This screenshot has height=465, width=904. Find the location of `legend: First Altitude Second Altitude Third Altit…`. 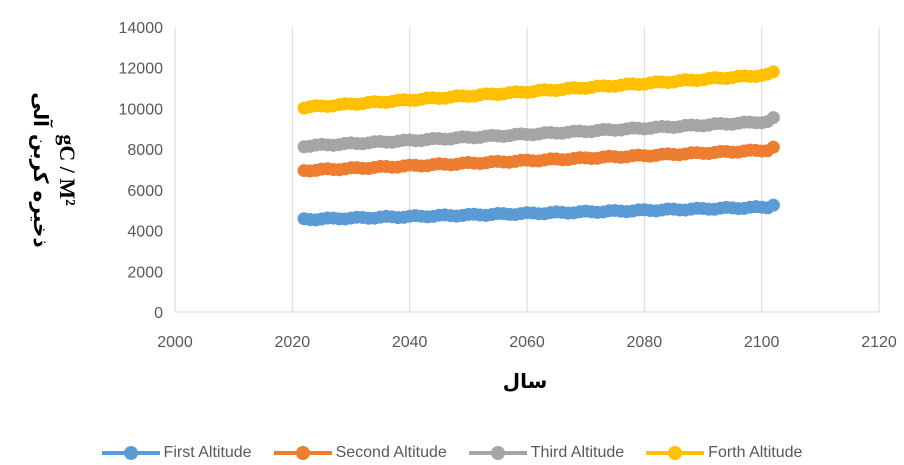

legend: First Altitude Second Altitude Third Altit… is located at coordinates (452, 453).